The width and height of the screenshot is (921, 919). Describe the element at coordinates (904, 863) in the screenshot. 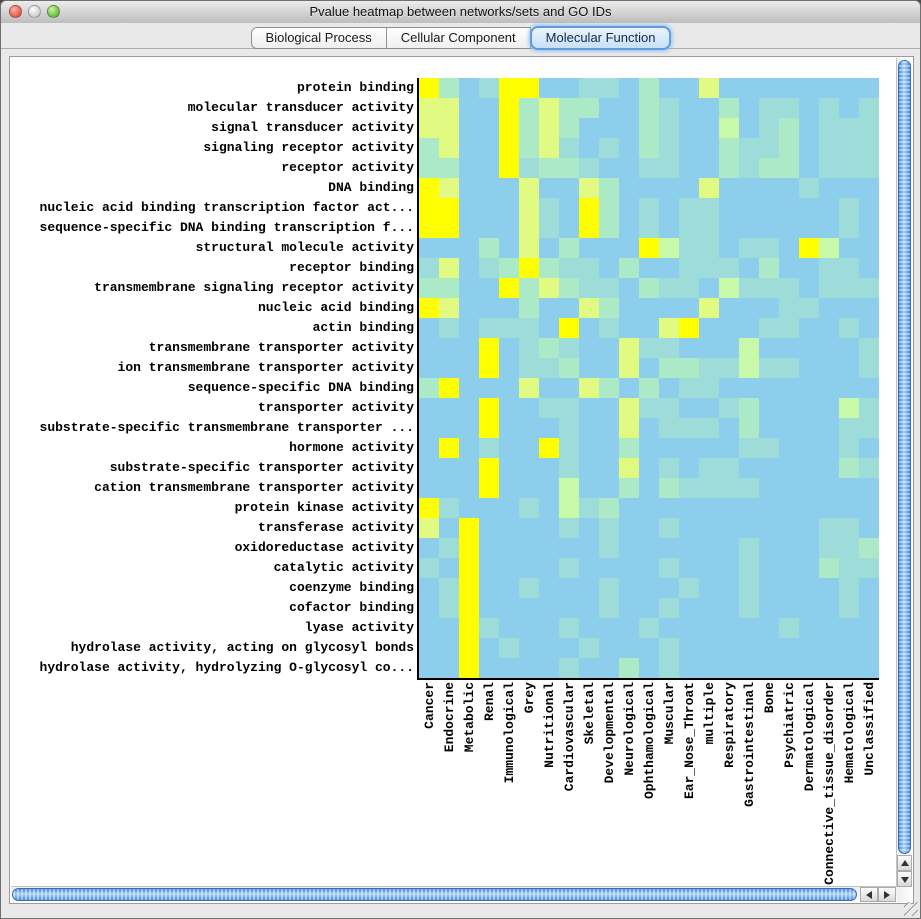

I see `scroll-up-button` at that location.